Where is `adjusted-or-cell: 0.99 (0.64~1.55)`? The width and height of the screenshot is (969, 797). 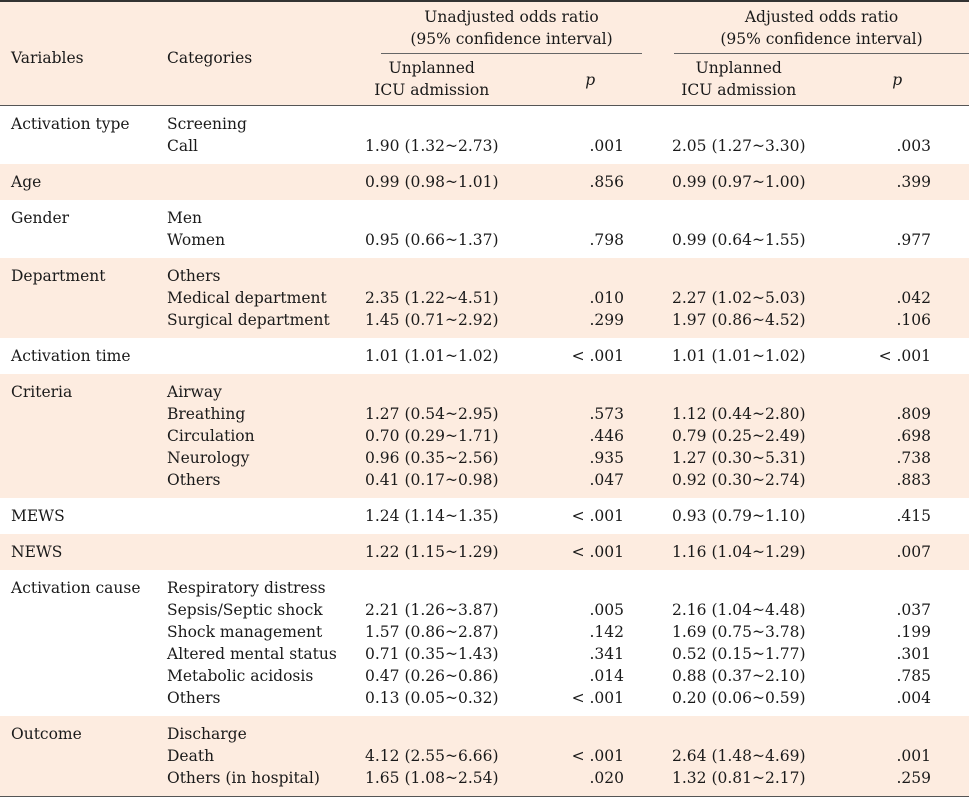 adjusted-or-cell: 0.99 (0.64~1.55) is located at coordinates (739, 243).